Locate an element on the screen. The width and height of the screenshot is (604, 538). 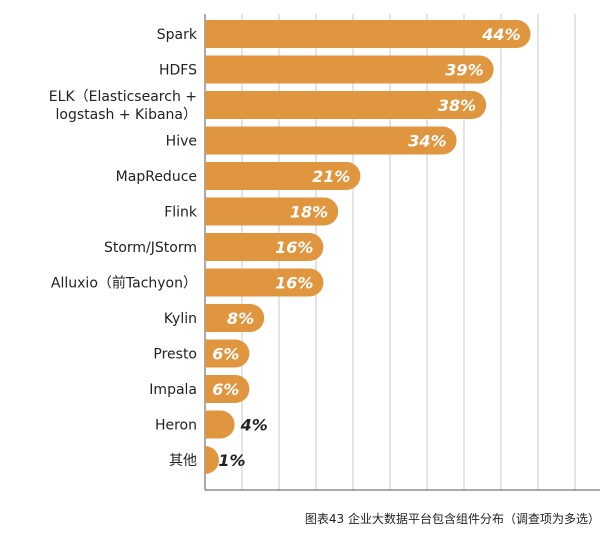
value-label-3: 34% is located at coordinates (427, 141).